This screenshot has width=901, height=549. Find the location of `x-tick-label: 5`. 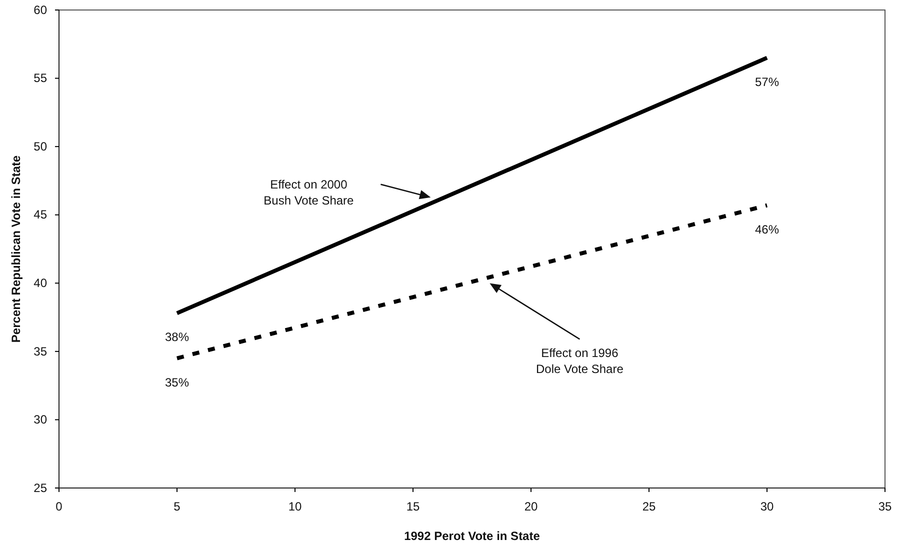

x-tick-label: 5 is located at coordinates (177, 507).